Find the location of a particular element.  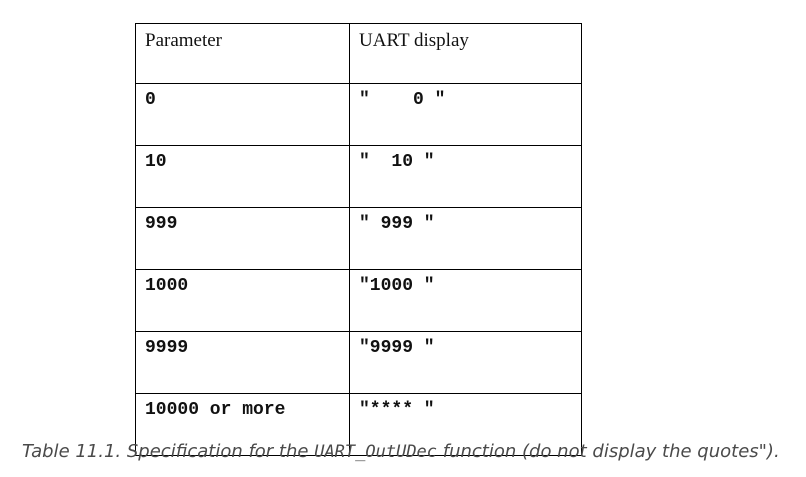

table-row: 9999 "9999 " is located at coordinates (358, 362).